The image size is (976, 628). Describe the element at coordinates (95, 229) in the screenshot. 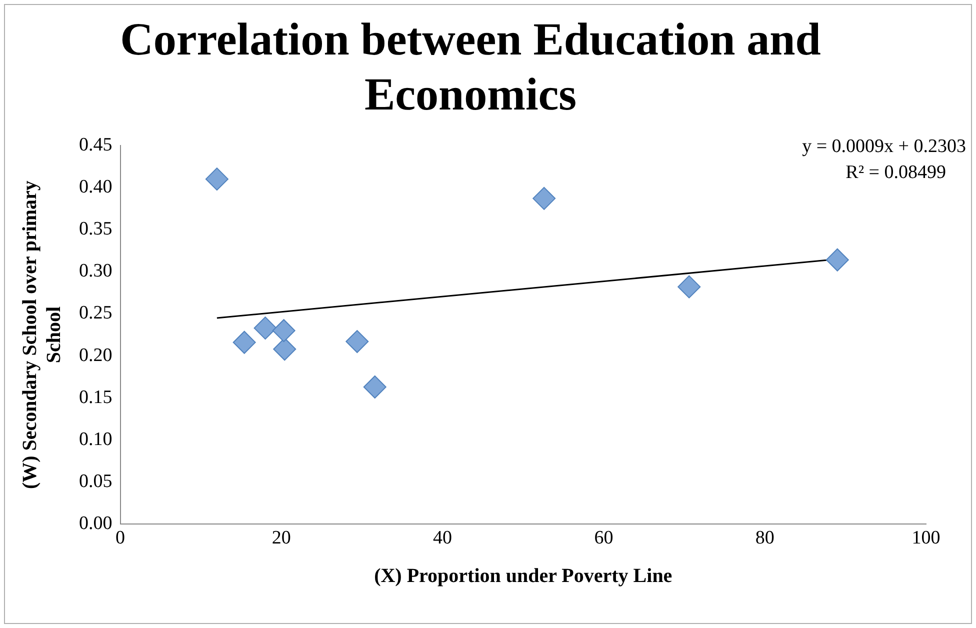

I see `y-tick-label: 0.35` at that location.